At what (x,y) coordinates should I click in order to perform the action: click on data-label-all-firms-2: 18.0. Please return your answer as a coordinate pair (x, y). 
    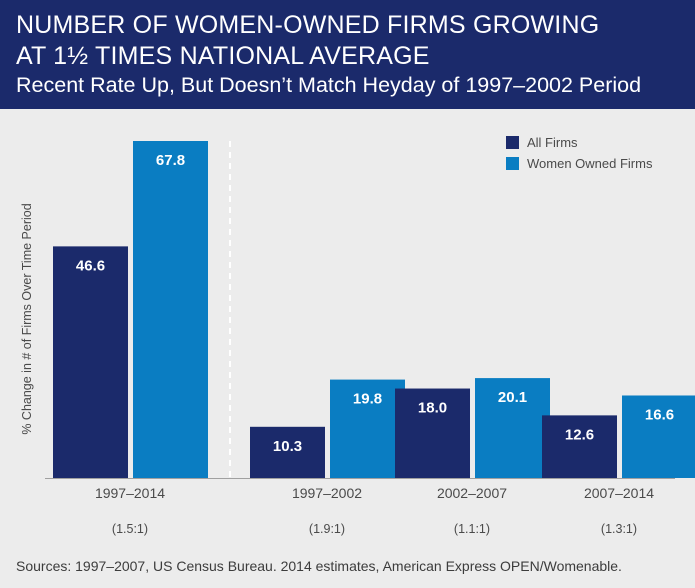
    Looking at the image, I should click on (432, 408).